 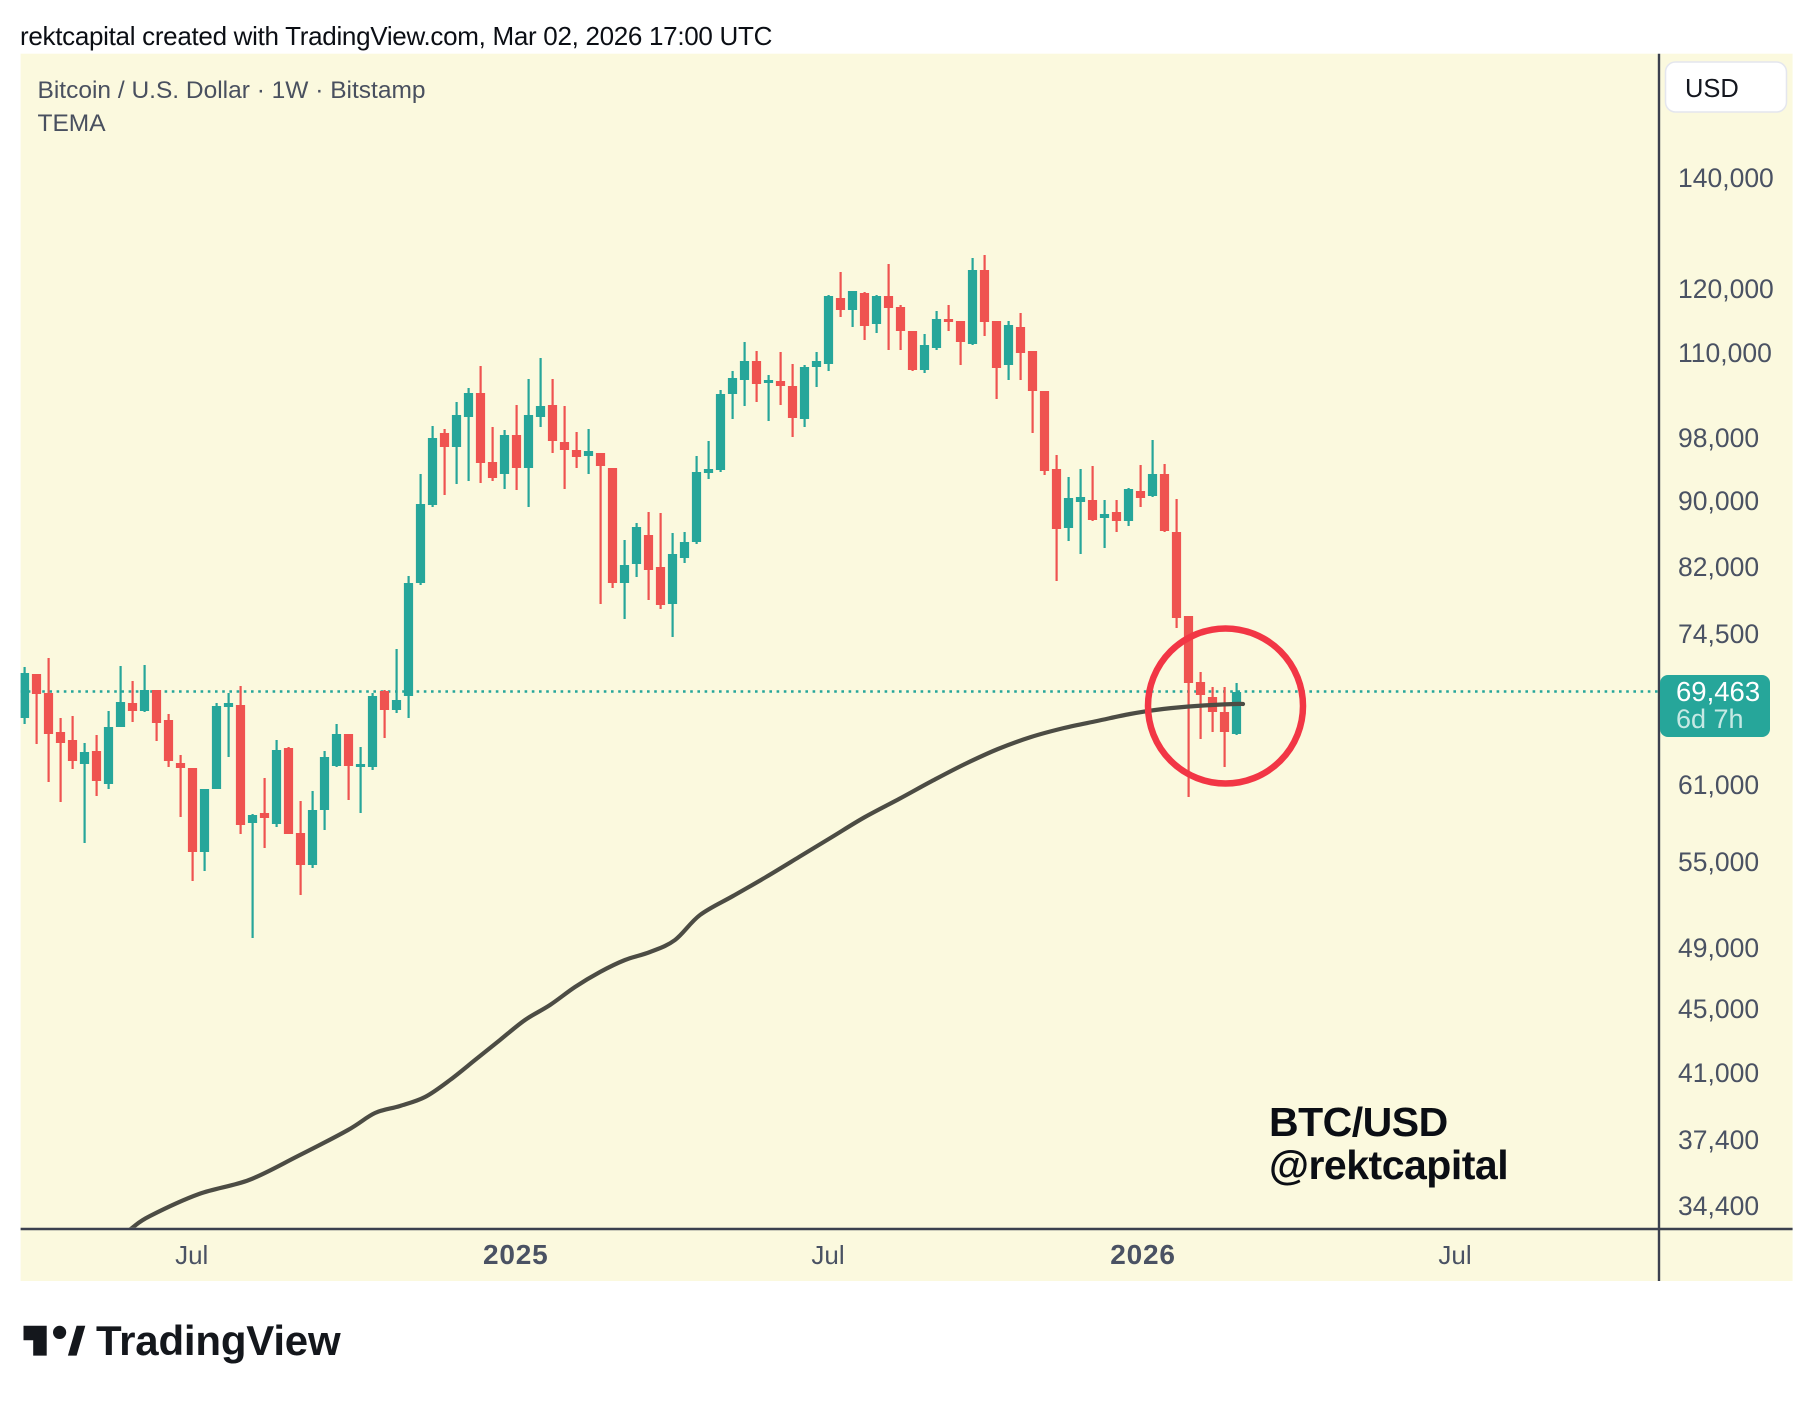 I want to click on svg-text: @rektcapital, so click(x=1388, y=1165).